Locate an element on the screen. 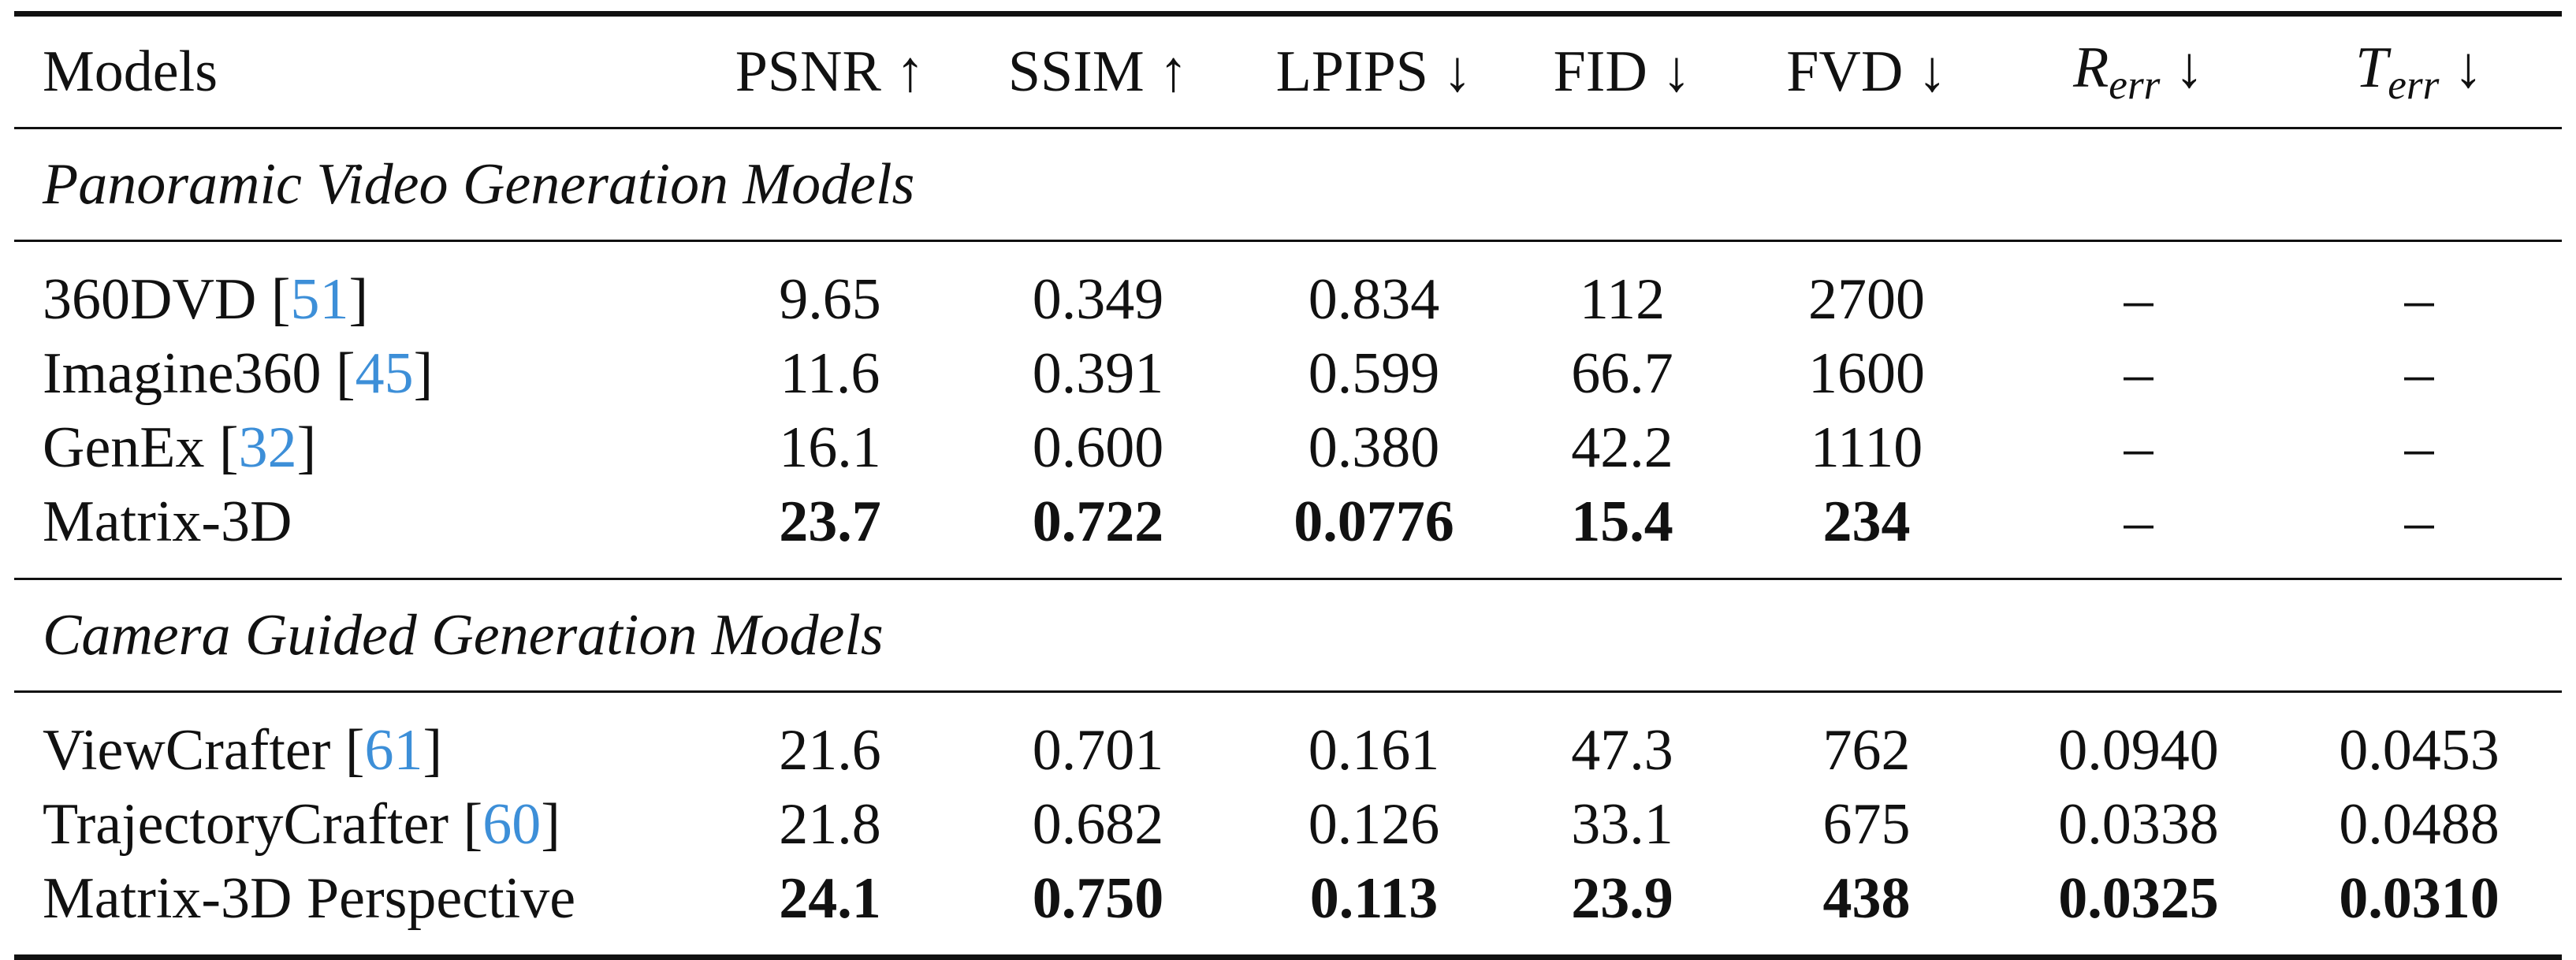 The width and height of the screenshot is (2576, 960). model-cell: ViewCrafter [61] is located at coordinates (243, 750).